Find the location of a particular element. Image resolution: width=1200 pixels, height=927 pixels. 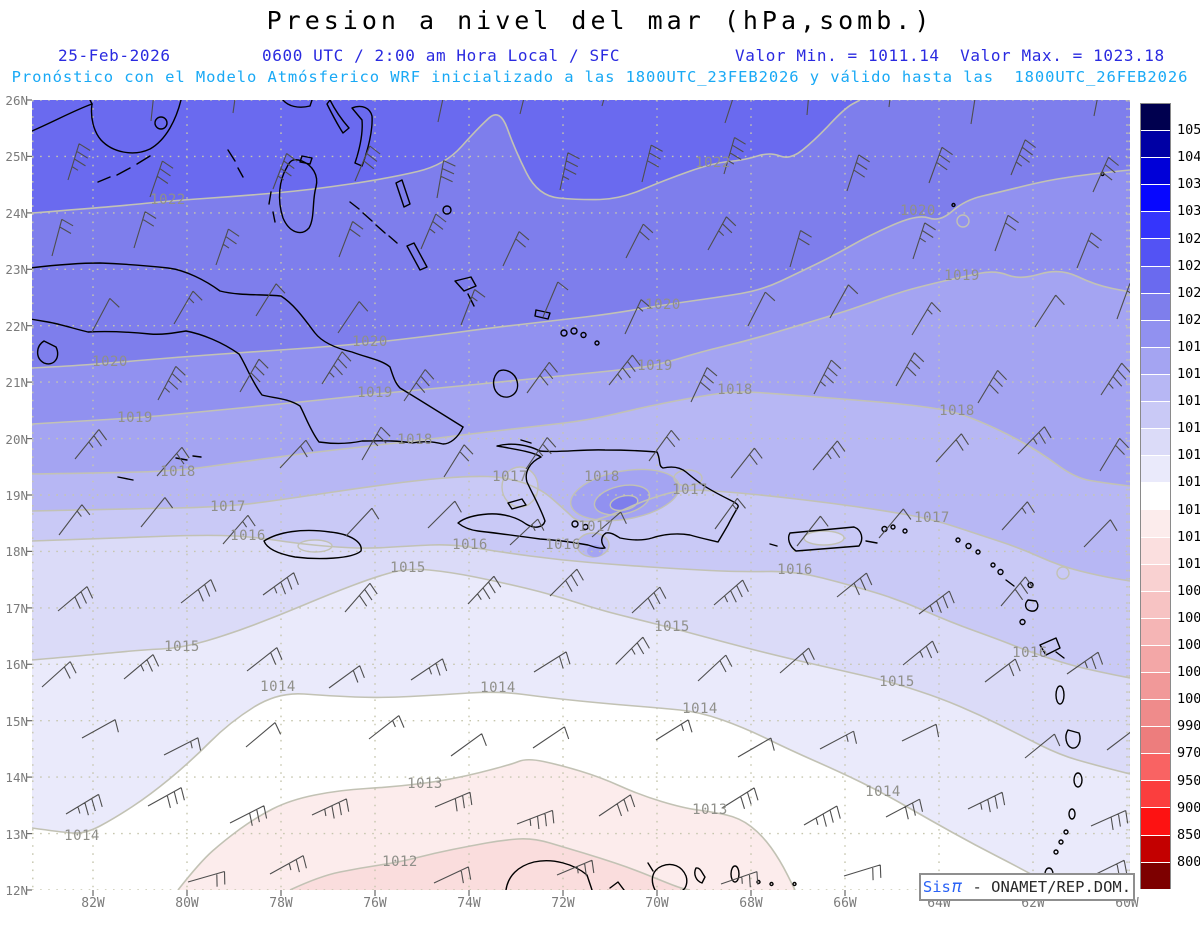

colorbar-label: 1035 is located at coordinates (1188, 184).